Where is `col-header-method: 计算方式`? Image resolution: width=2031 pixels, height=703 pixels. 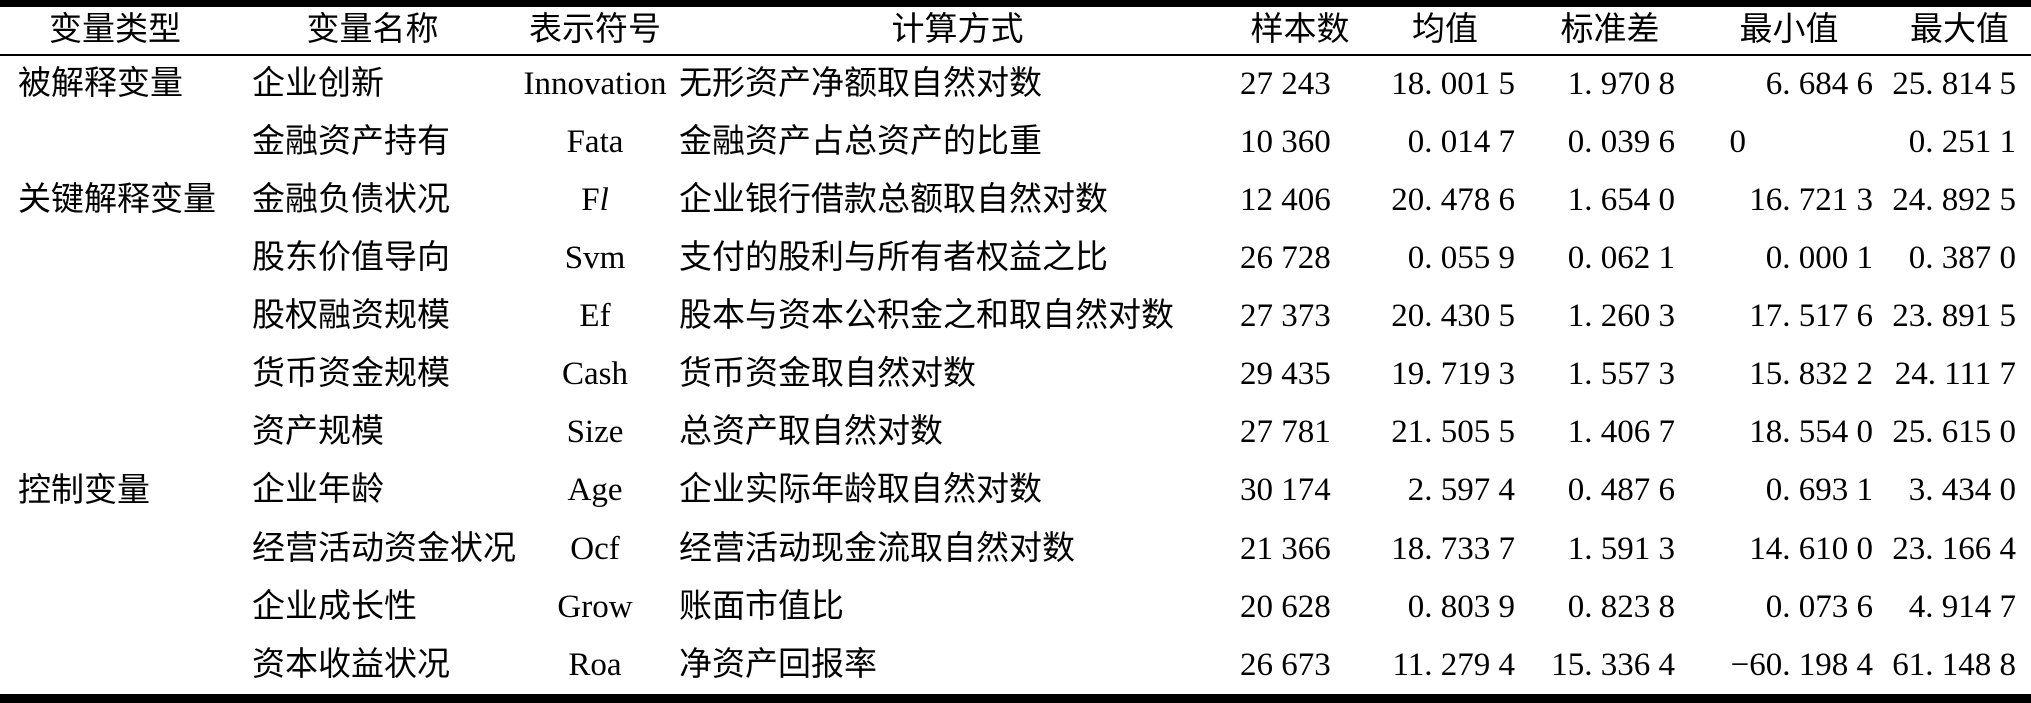
col-header-method: 计算方式 is located at coordinates (957, 31).